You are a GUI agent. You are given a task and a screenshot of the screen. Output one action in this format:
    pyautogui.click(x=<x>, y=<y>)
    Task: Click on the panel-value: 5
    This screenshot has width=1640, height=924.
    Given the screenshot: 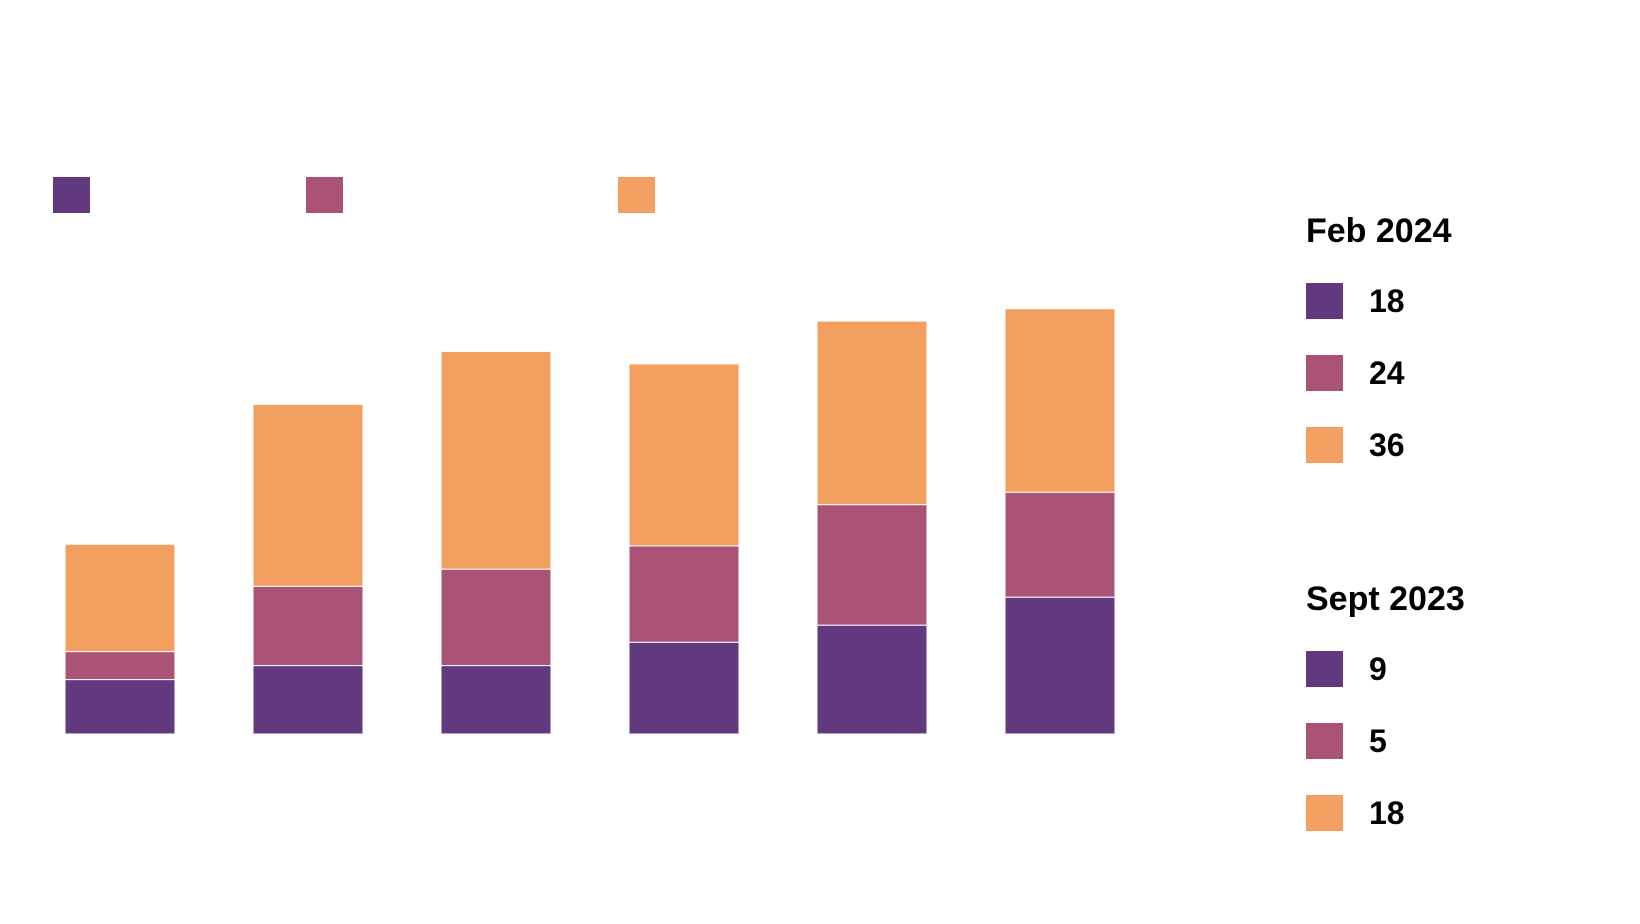 What is the action you would take?
    pyautogui.click(x=1378, y=740)
    